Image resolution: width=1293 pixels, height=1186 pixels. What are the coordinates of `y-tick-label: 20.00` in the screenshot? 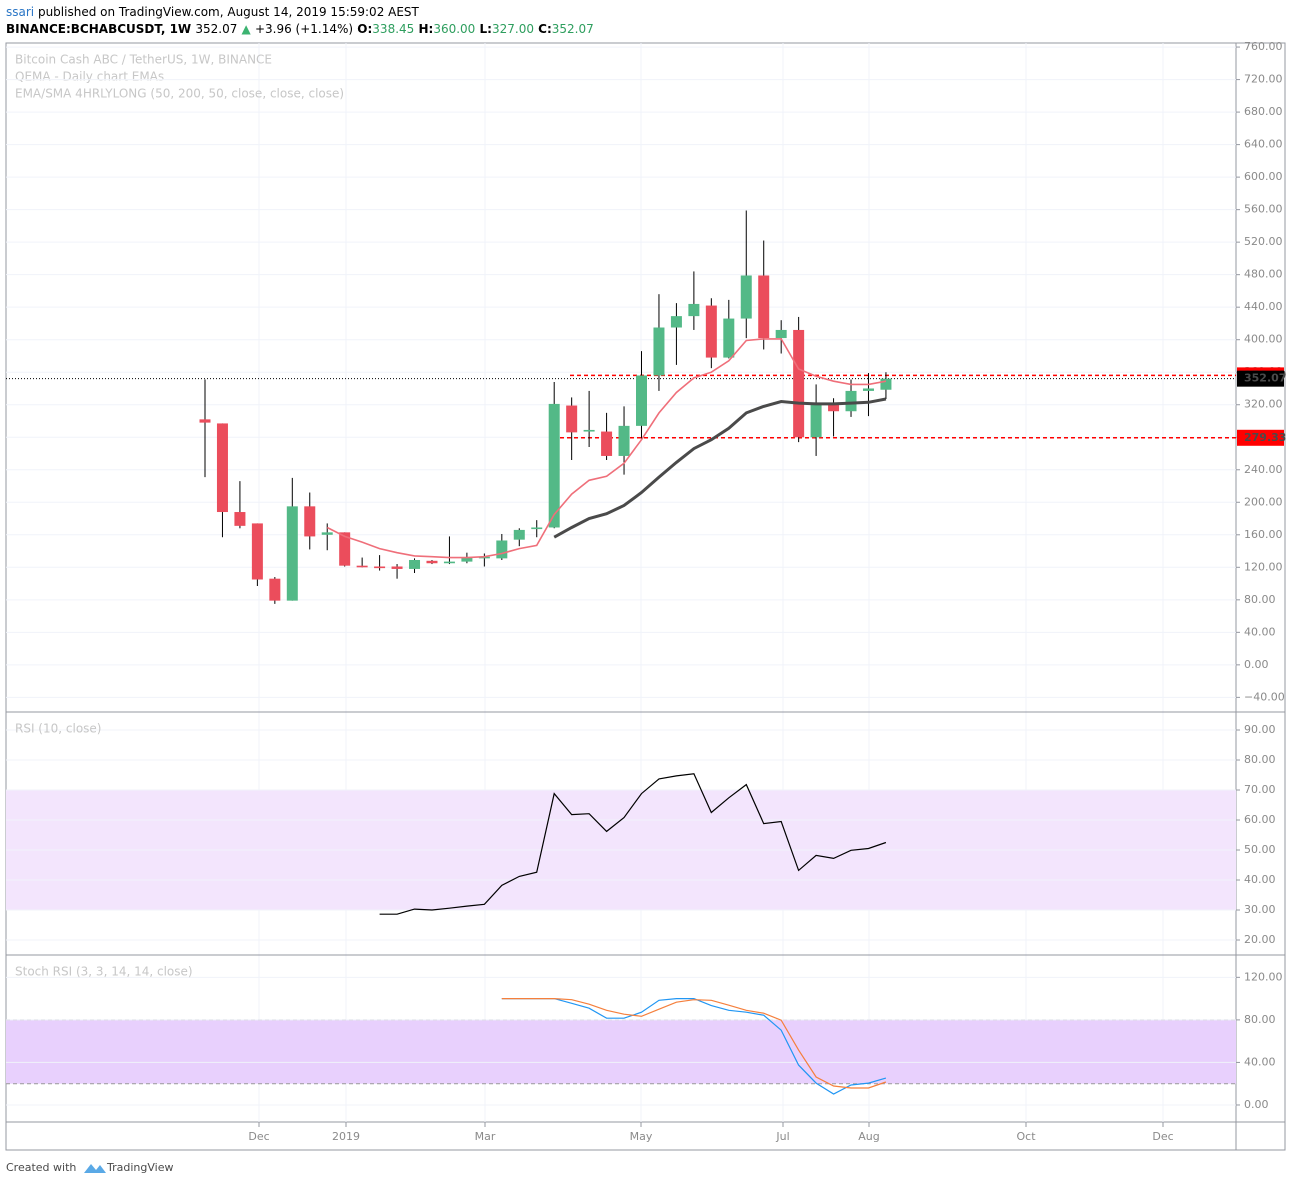 It's located at (1260, 939).